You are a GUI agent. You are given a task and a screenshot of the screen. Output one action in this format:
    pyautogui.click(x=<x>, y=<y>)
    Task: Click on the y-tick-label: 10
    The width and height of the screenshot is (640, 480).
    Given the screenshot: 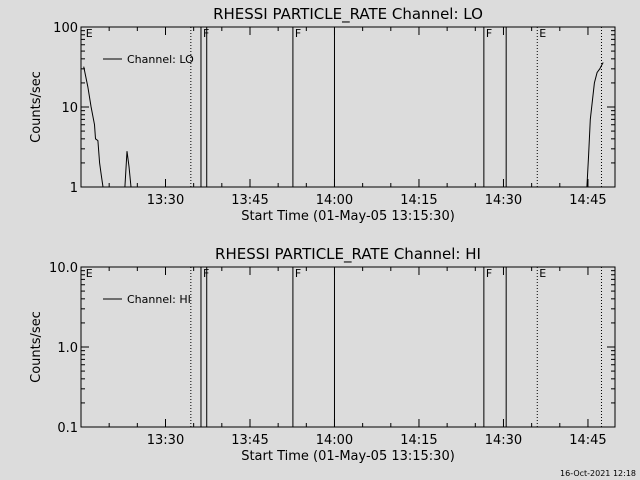 What is the action you would take?
    pyautogui.click(x=69, y=108)
    